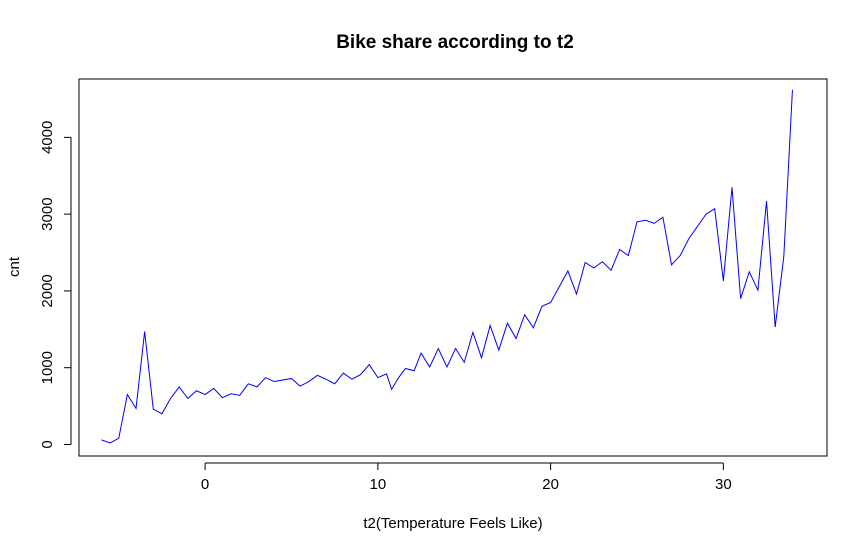 This screenshot has width=867, height=553. What do you see at coordinates (550, 484) in the screenshot?
I see `x-tick-label: 20` at bounding box center [550, 484].